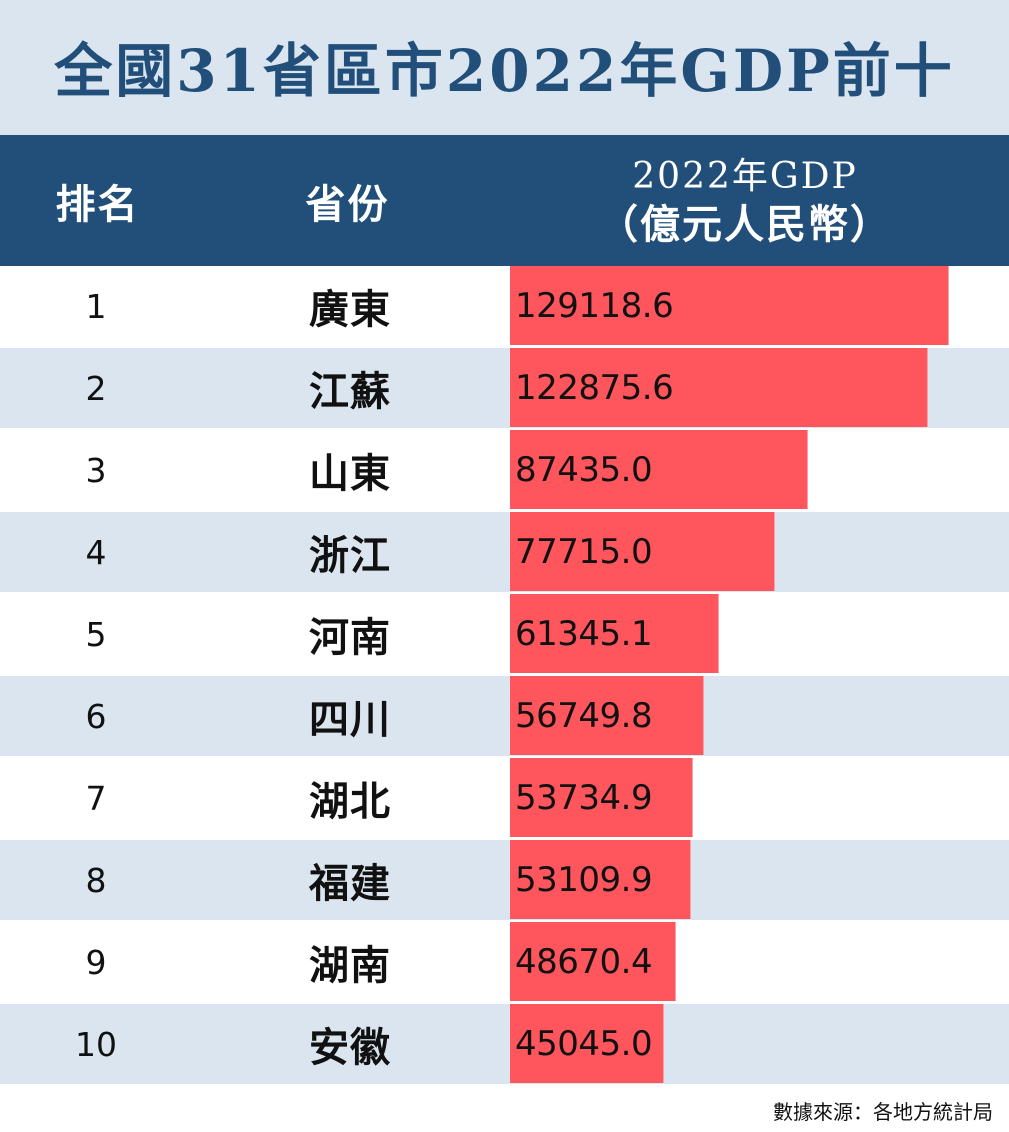 The image size is (1009, 1132). Describe the element at coordinates (504, 635) in the screenshot. I see `table-row: 5 河南 61345.1` at that location.